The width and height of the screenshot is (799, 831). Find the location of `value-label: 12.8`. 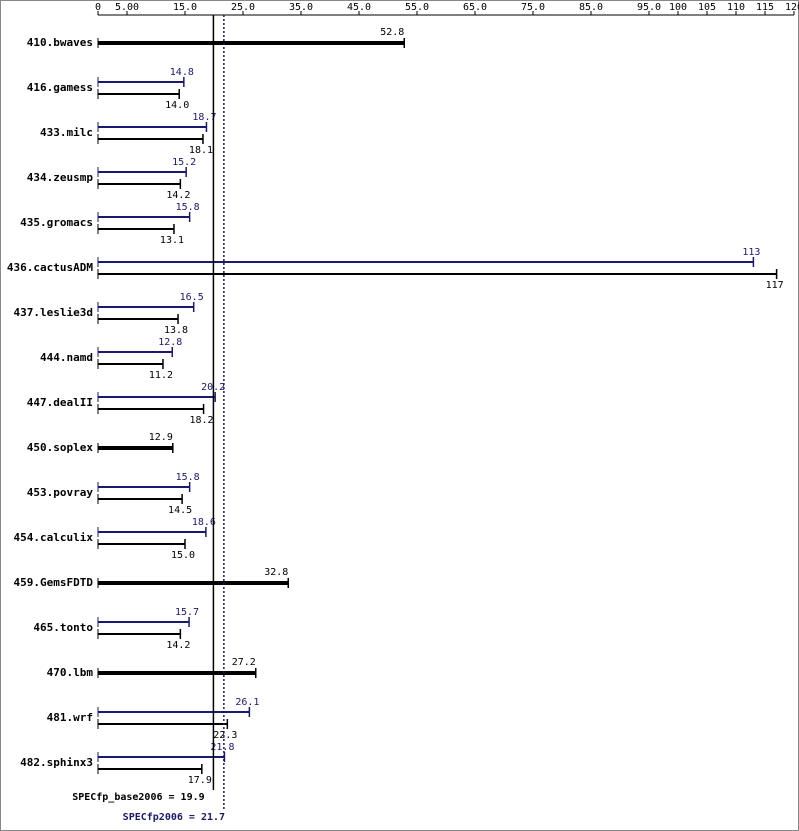

value-label: 12.8 is located at coordinates (170, 342).